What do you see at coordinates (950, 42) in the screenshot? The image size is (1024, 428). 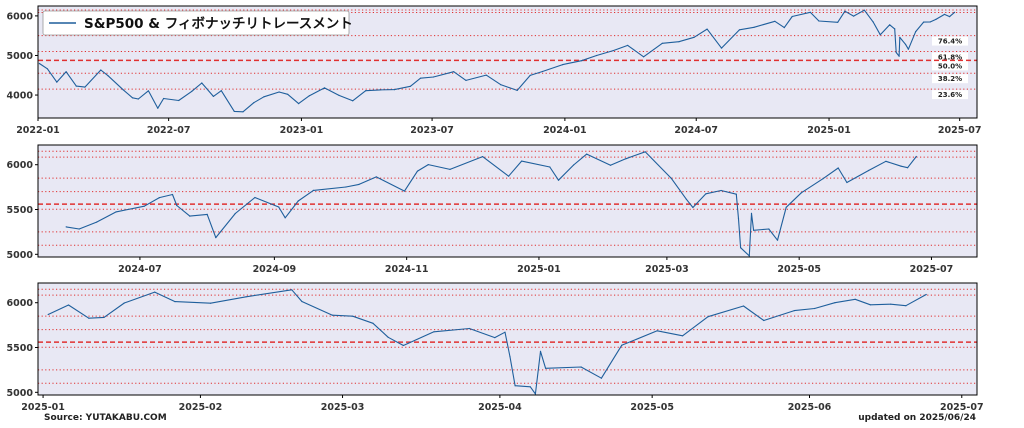 I see `fib-level-label: 76.4%` at bounding box center [950, 42].